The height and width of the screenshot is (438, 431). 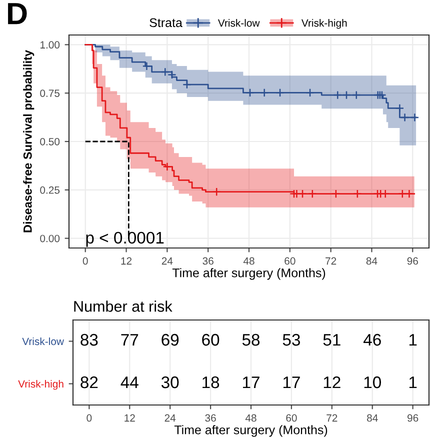 What do you see at coordinates (41, 385) in the screenshot?
I see `y-tick-label: Vrisk-high` at bounding box center [41, 385].